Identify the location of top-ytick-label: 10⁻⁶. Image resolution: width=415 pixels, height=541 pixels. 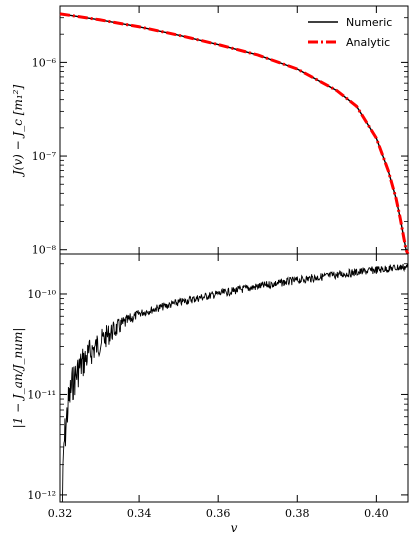
(44, 62).